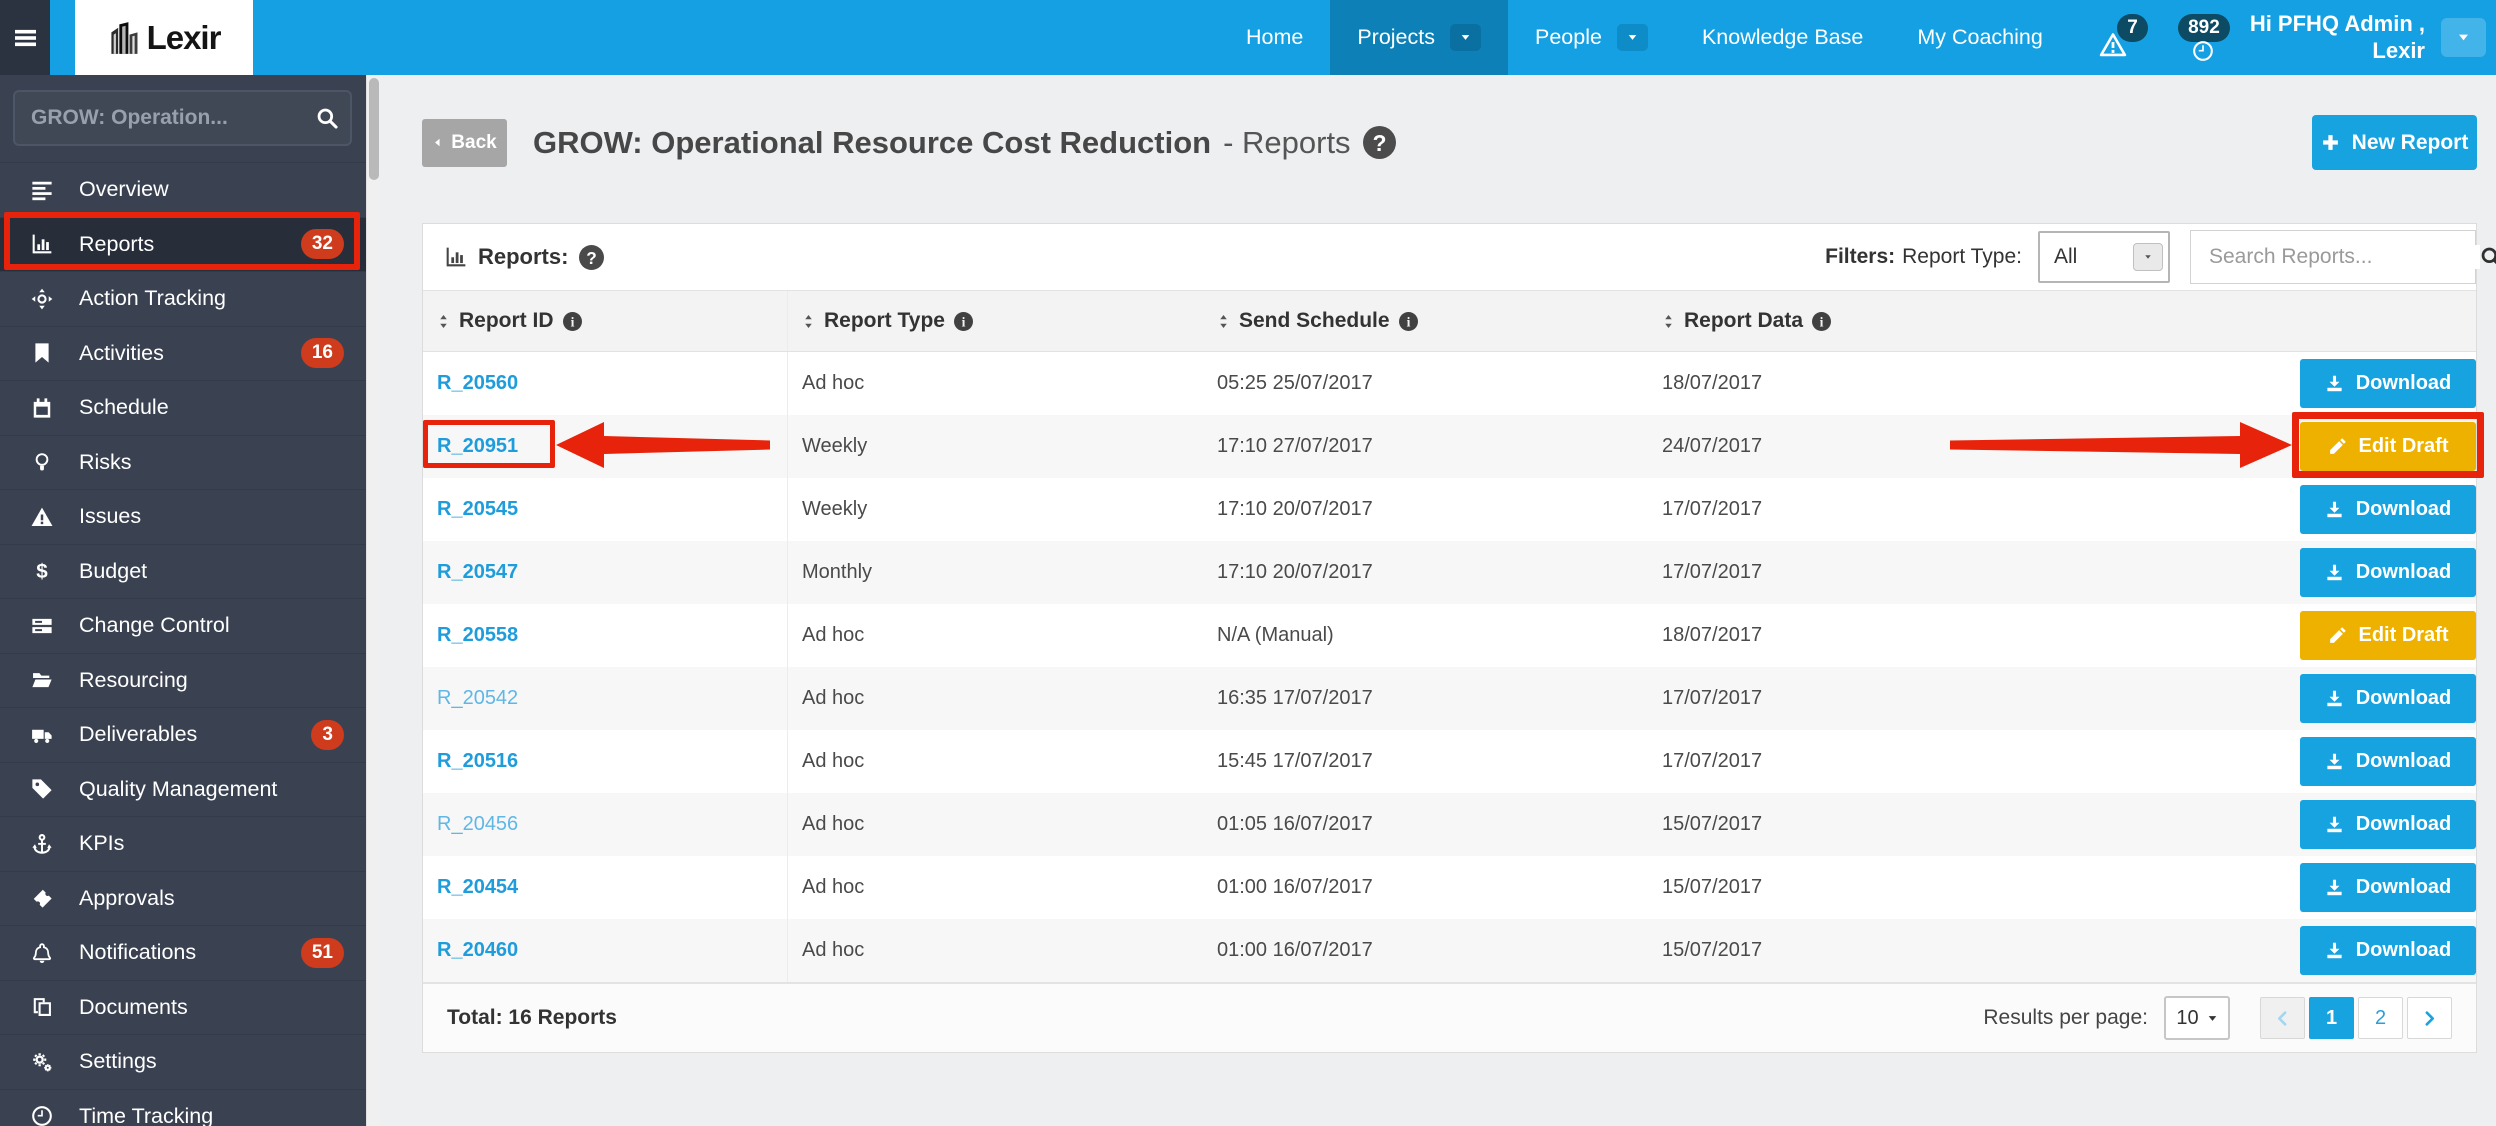  Describe the element at coordinates (183, 353) in the screenshot. I see `sidebar-item-activities: Activities 16` at that location.